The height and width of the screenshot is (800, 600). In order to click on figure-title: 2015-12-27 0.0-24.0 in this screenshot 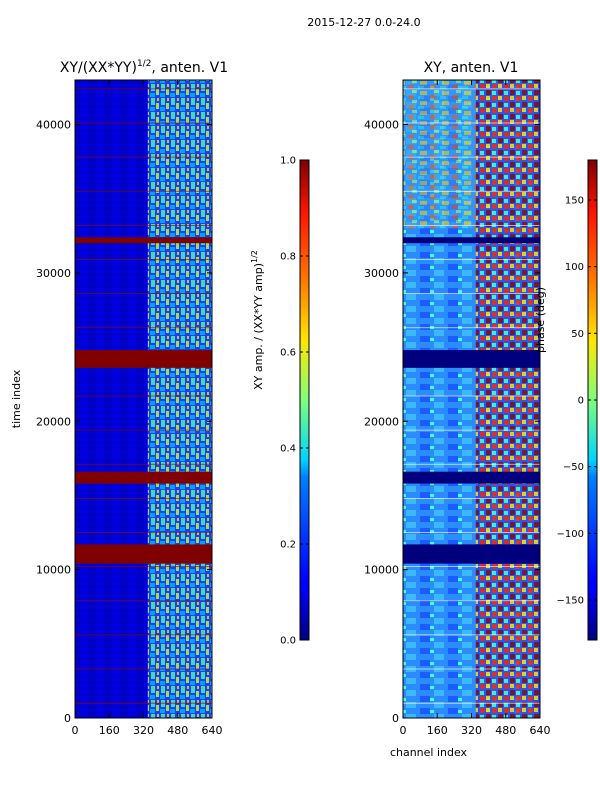, I will do `click(363, 22)`.